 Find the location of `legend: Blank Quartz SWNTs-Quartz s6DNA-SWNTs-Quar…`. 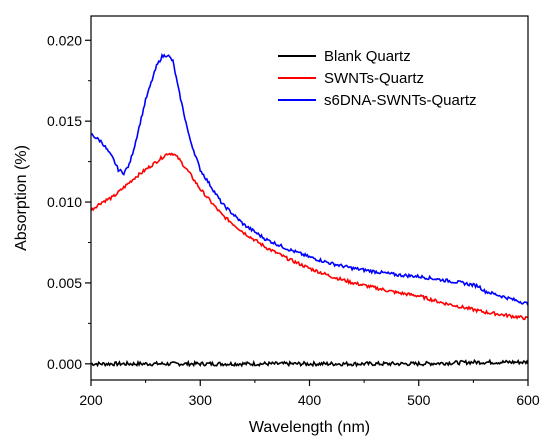

legend: Blank Quartz SWNTs-Quartz s6DNA-SWNTs-Quar… is located at coordinates (377, 78).